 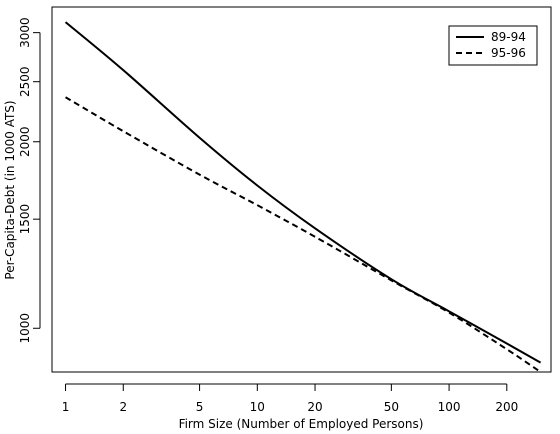 What do you see at coordinates (301, 424) in the screenshot?
I see `x-axis-label: Firm Size (Number of Employed Persons)` at bounding box center [301, 424].